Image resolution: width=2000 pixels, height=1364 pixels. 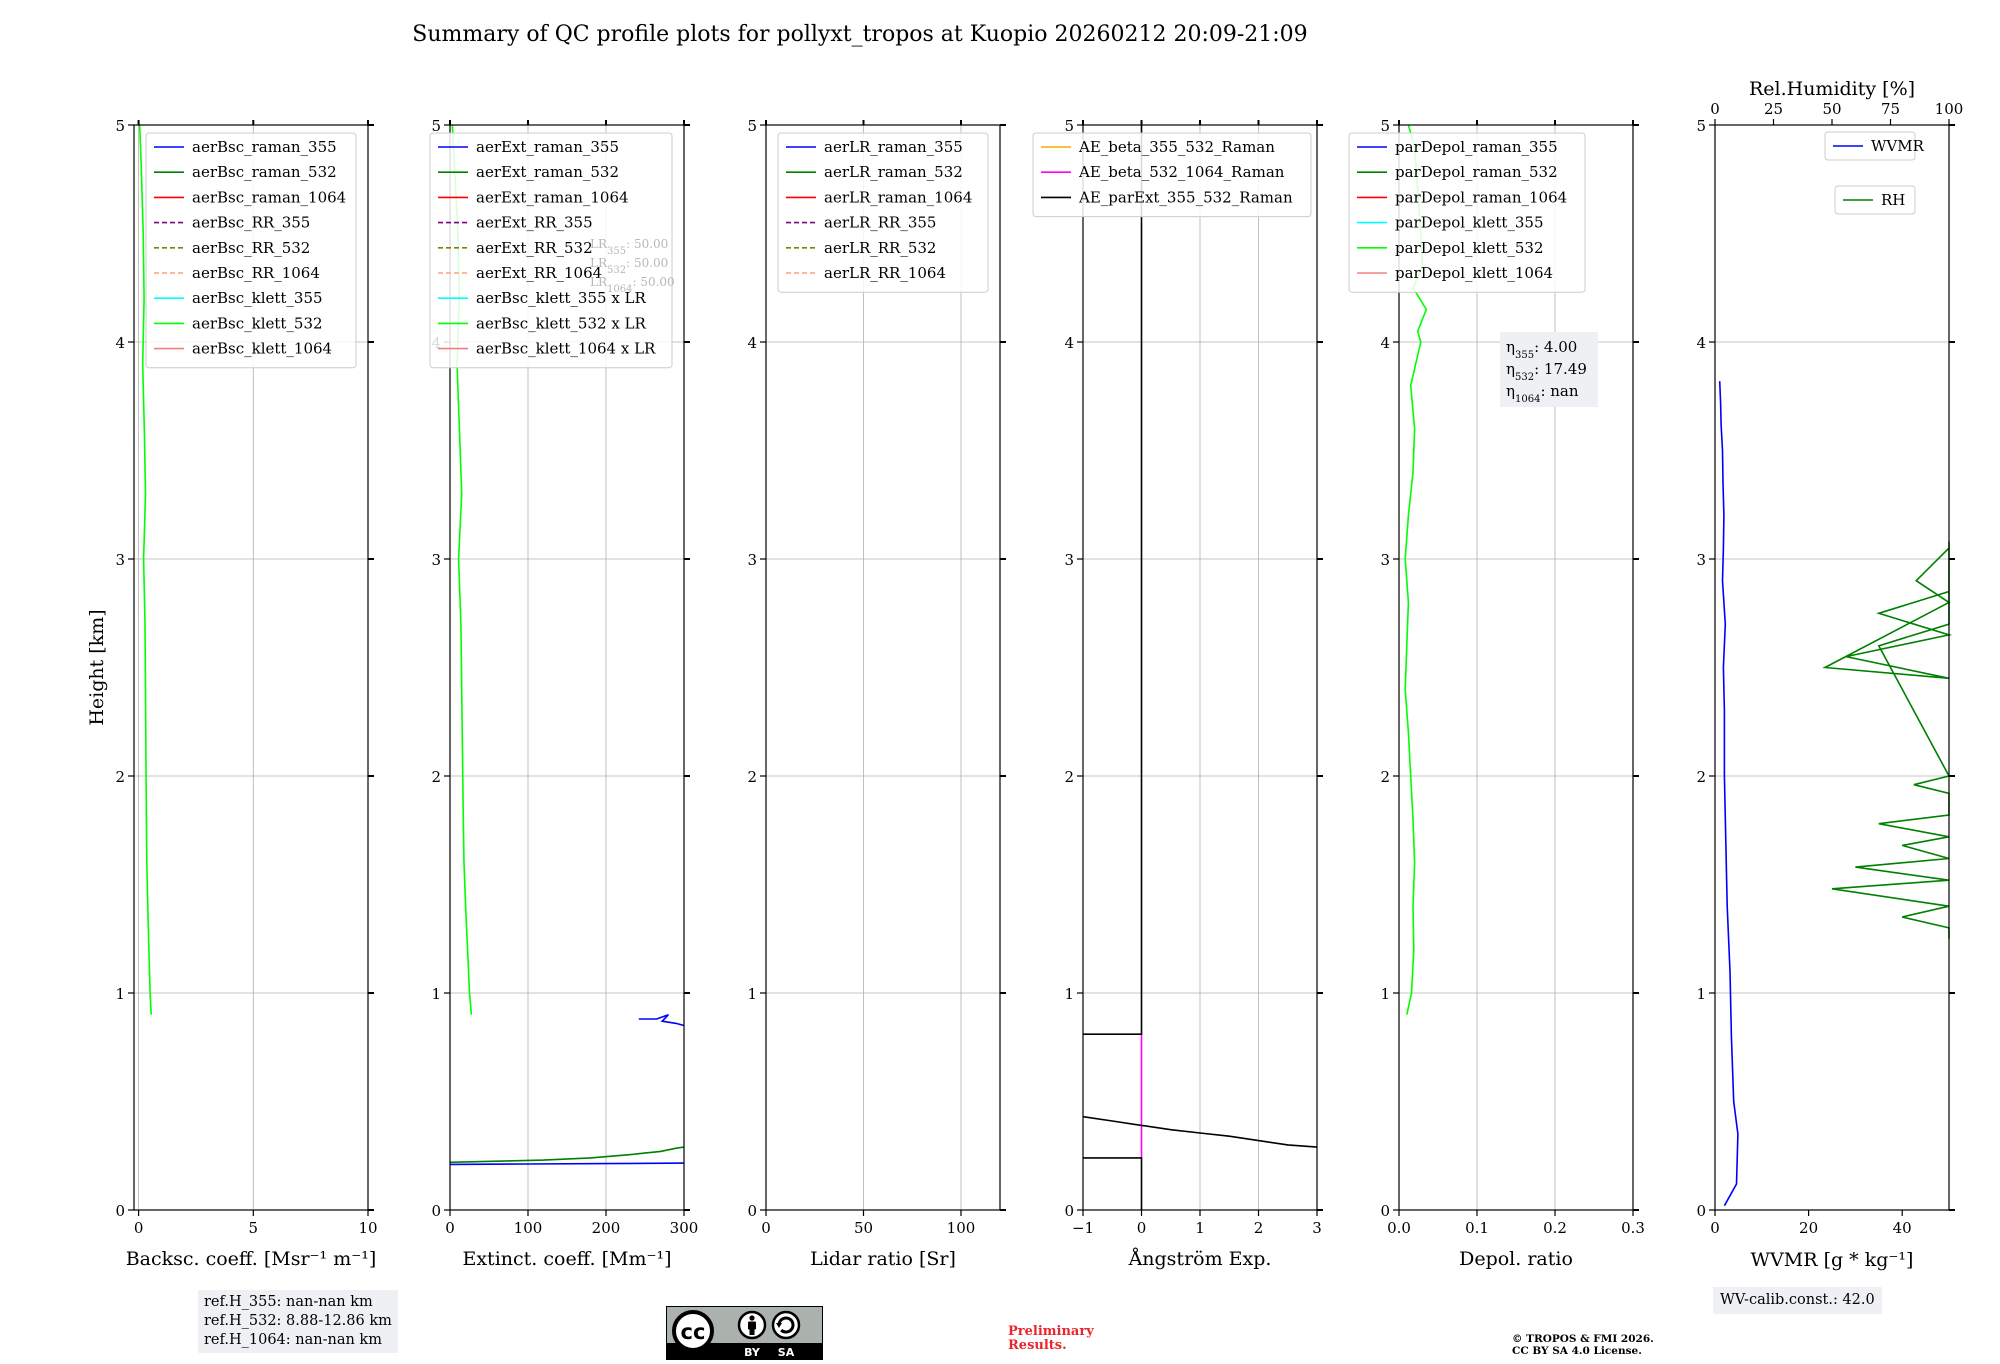 What do you see at coordinates (880, 248) in the screenshot?
I see `legend-label-lr-4: aerLR_RR_532` at bounding box center [880, 248].